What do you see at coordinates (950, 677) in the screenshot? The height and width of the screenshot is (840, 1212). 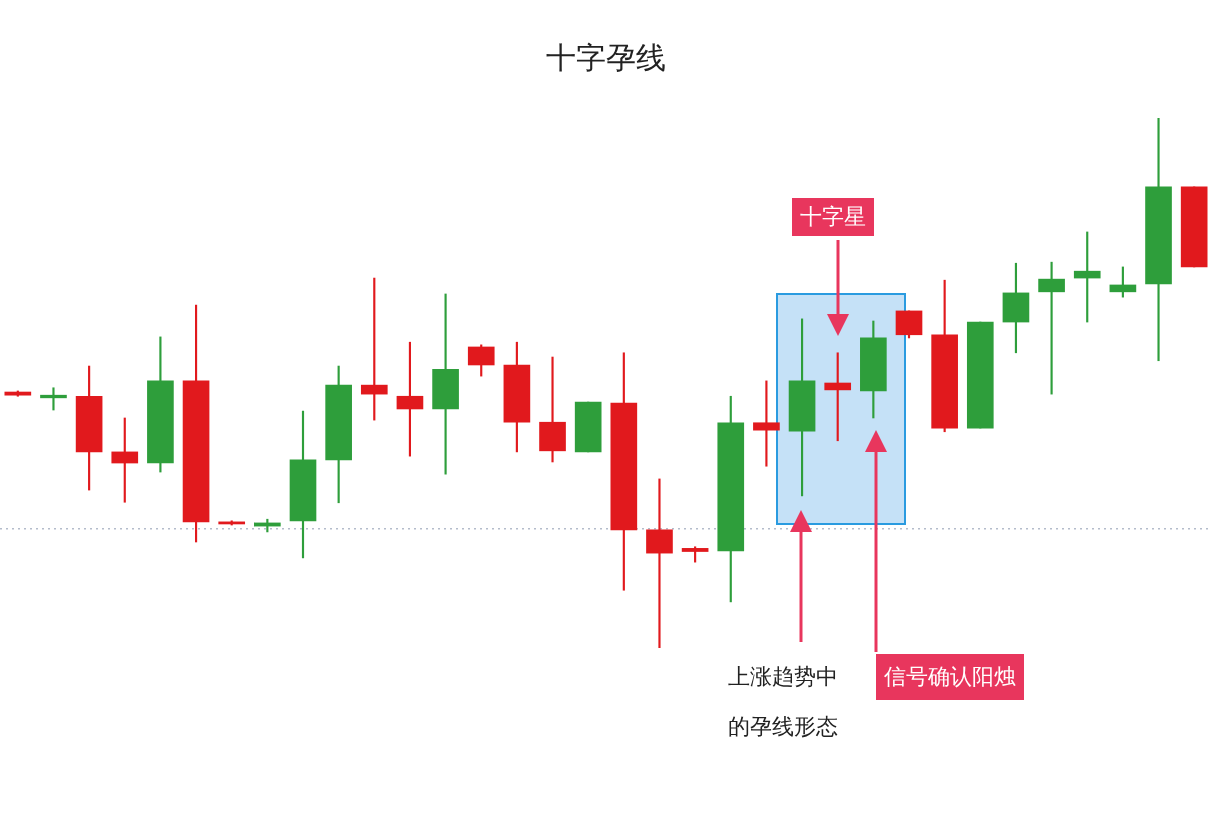 I see `text: 信号确认阳烛` at bounding box center [950, 677].